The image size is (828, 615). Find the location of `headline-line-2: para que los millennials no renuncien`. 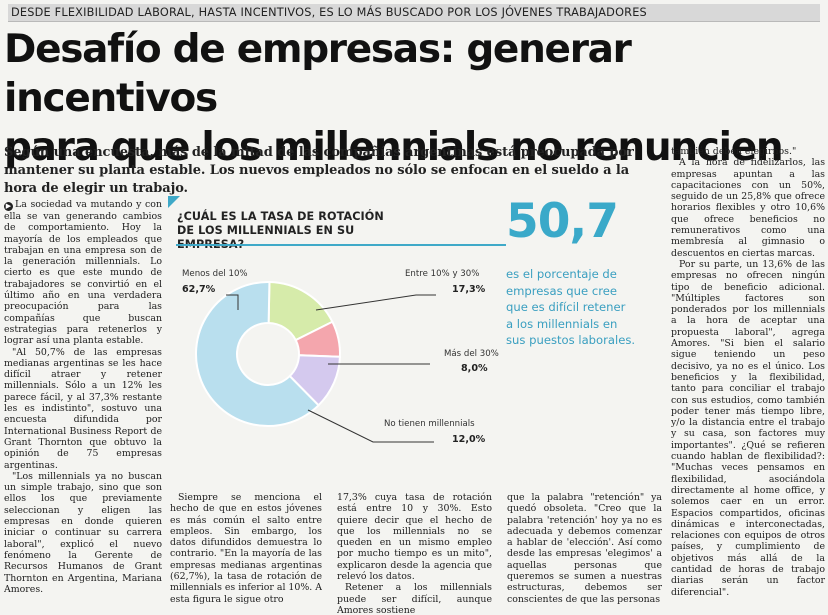

headline-line-2: para que los millennials no renuncien is located at coordinates (394, 147).